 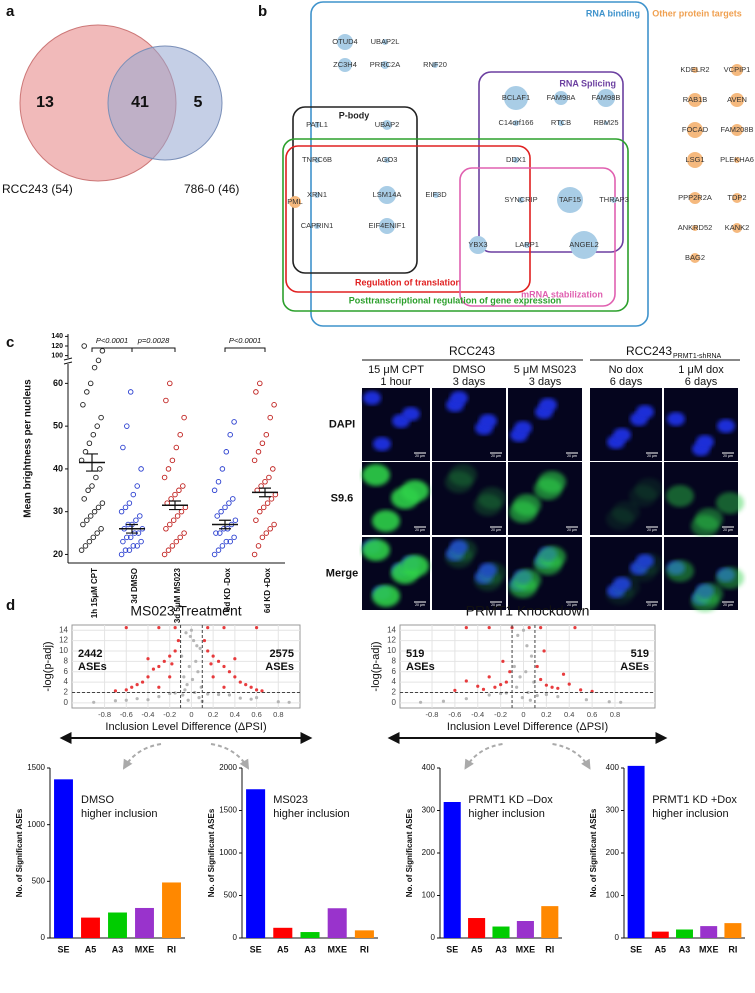 What do you see at coordinates (235, 714) in the screenshot?
I see `x-tick-label: 0.4` at bounding box center [235, 714].